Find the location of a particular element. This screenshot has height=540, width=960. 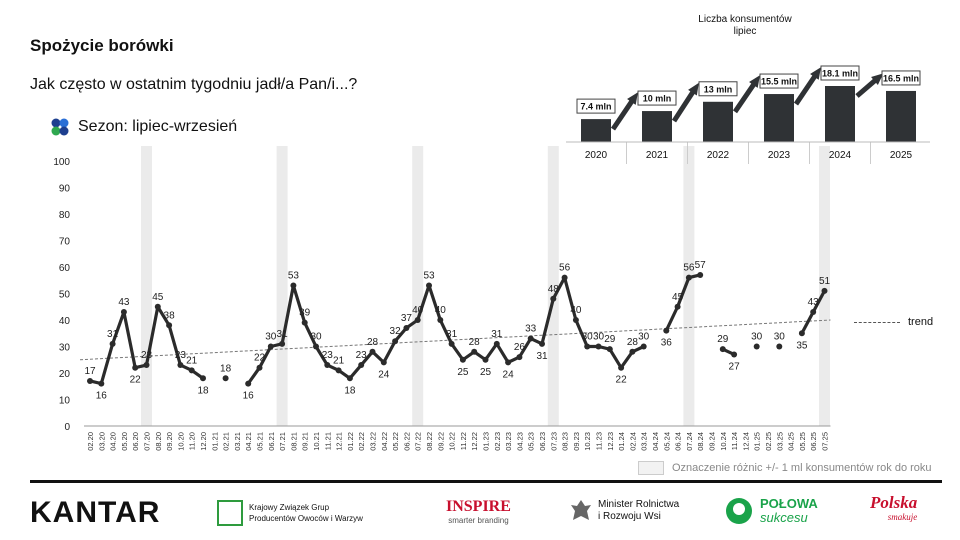

x-tick-label: 03.20 is located at coordinates (101, 441).